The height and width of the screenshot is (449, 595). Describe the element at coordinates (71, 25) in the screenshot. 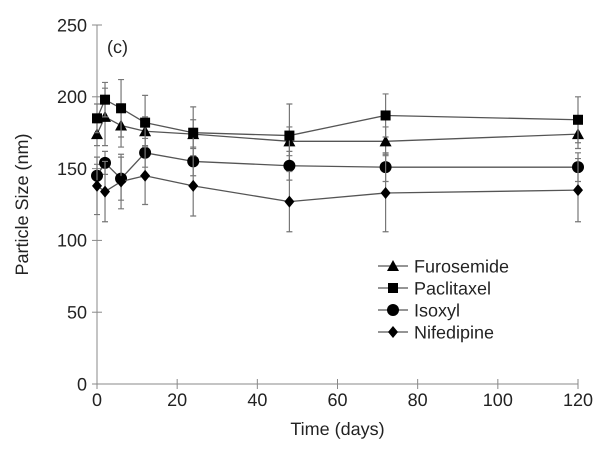

I see `y-tick-label: 250` at that location.